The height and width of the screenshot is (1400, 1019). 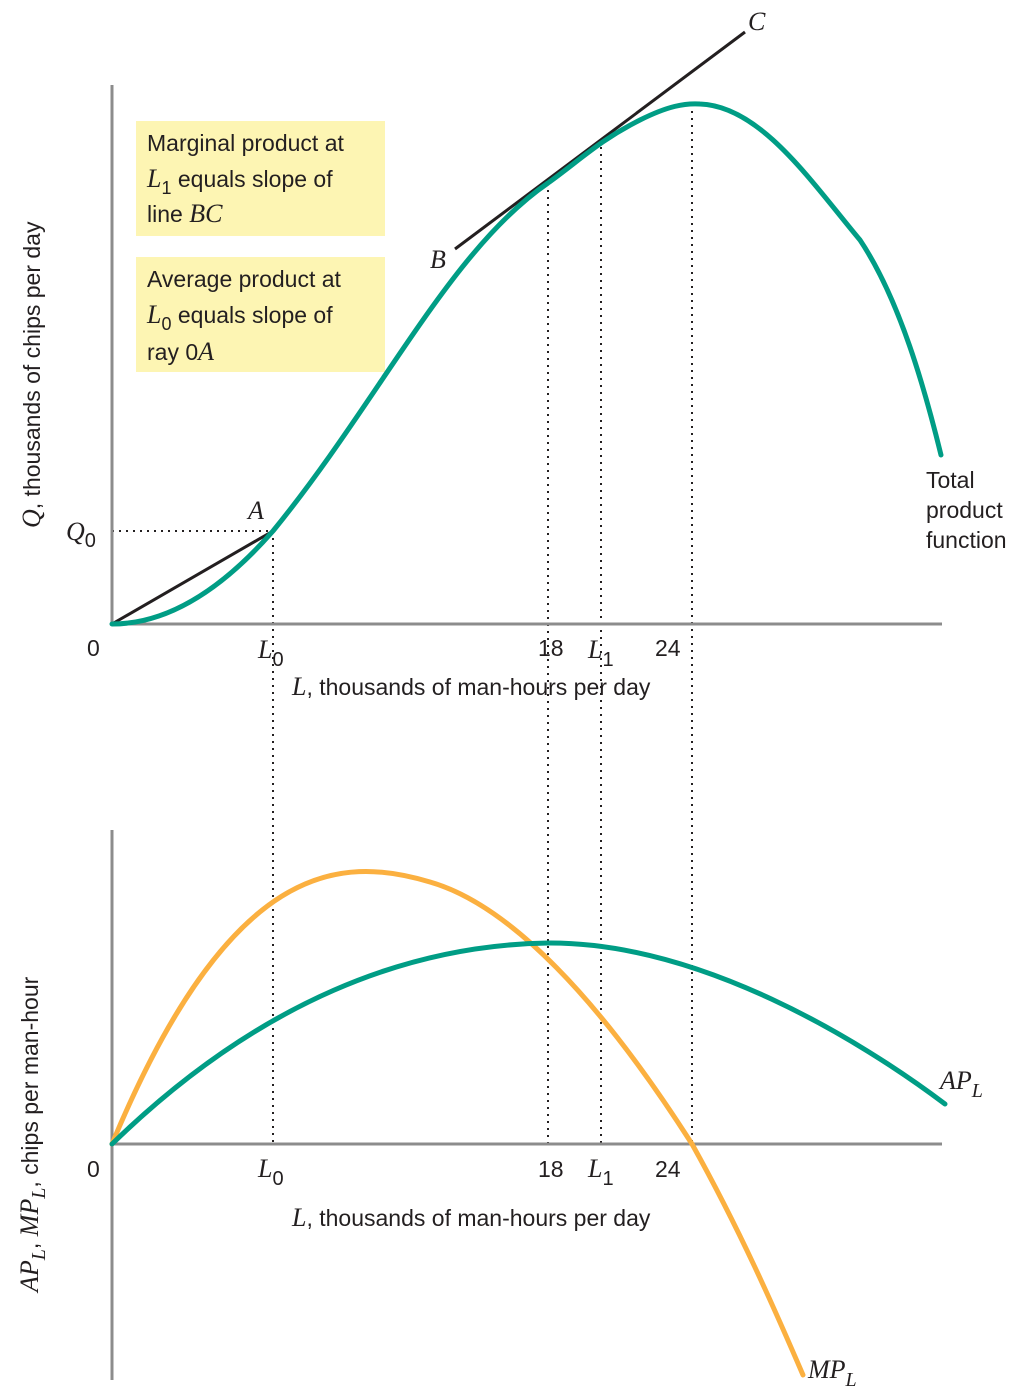 I want to click on average-note-line1: Average product at, so click(x=244, y=279).